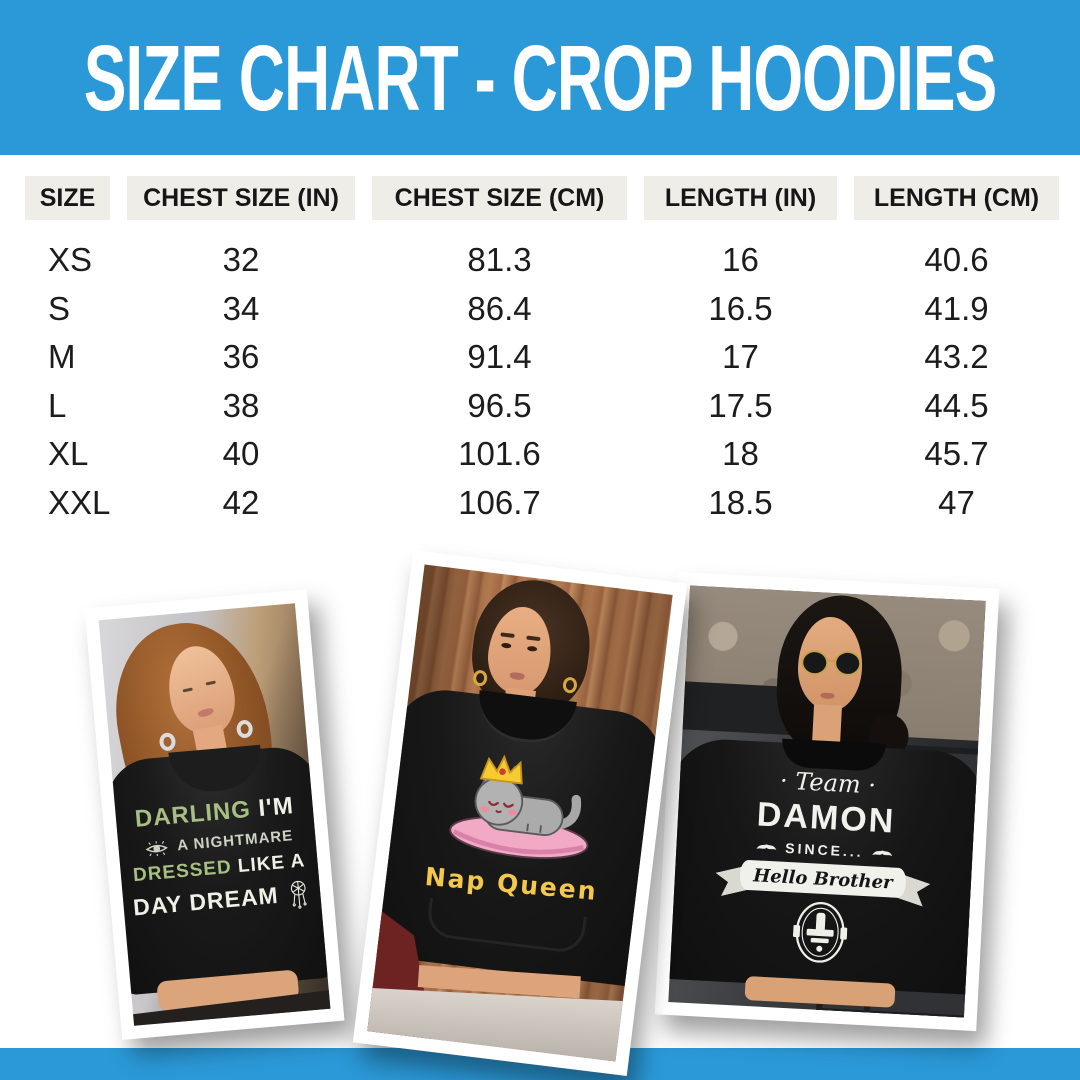  What do you see at coordinates (57, 405) in the screenshot?
I see `size-cell: L` at bounding box center [57, 405].